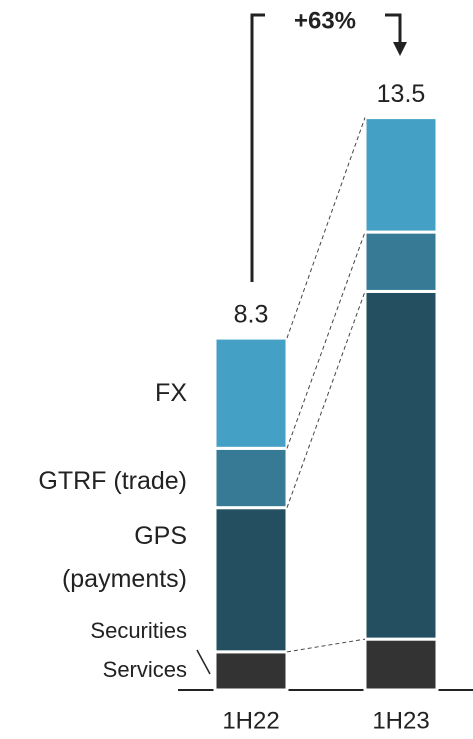  Describe the element at coordinates (250, 720) in the screenshot. I see `x-tick-label: 1H22` at that location.